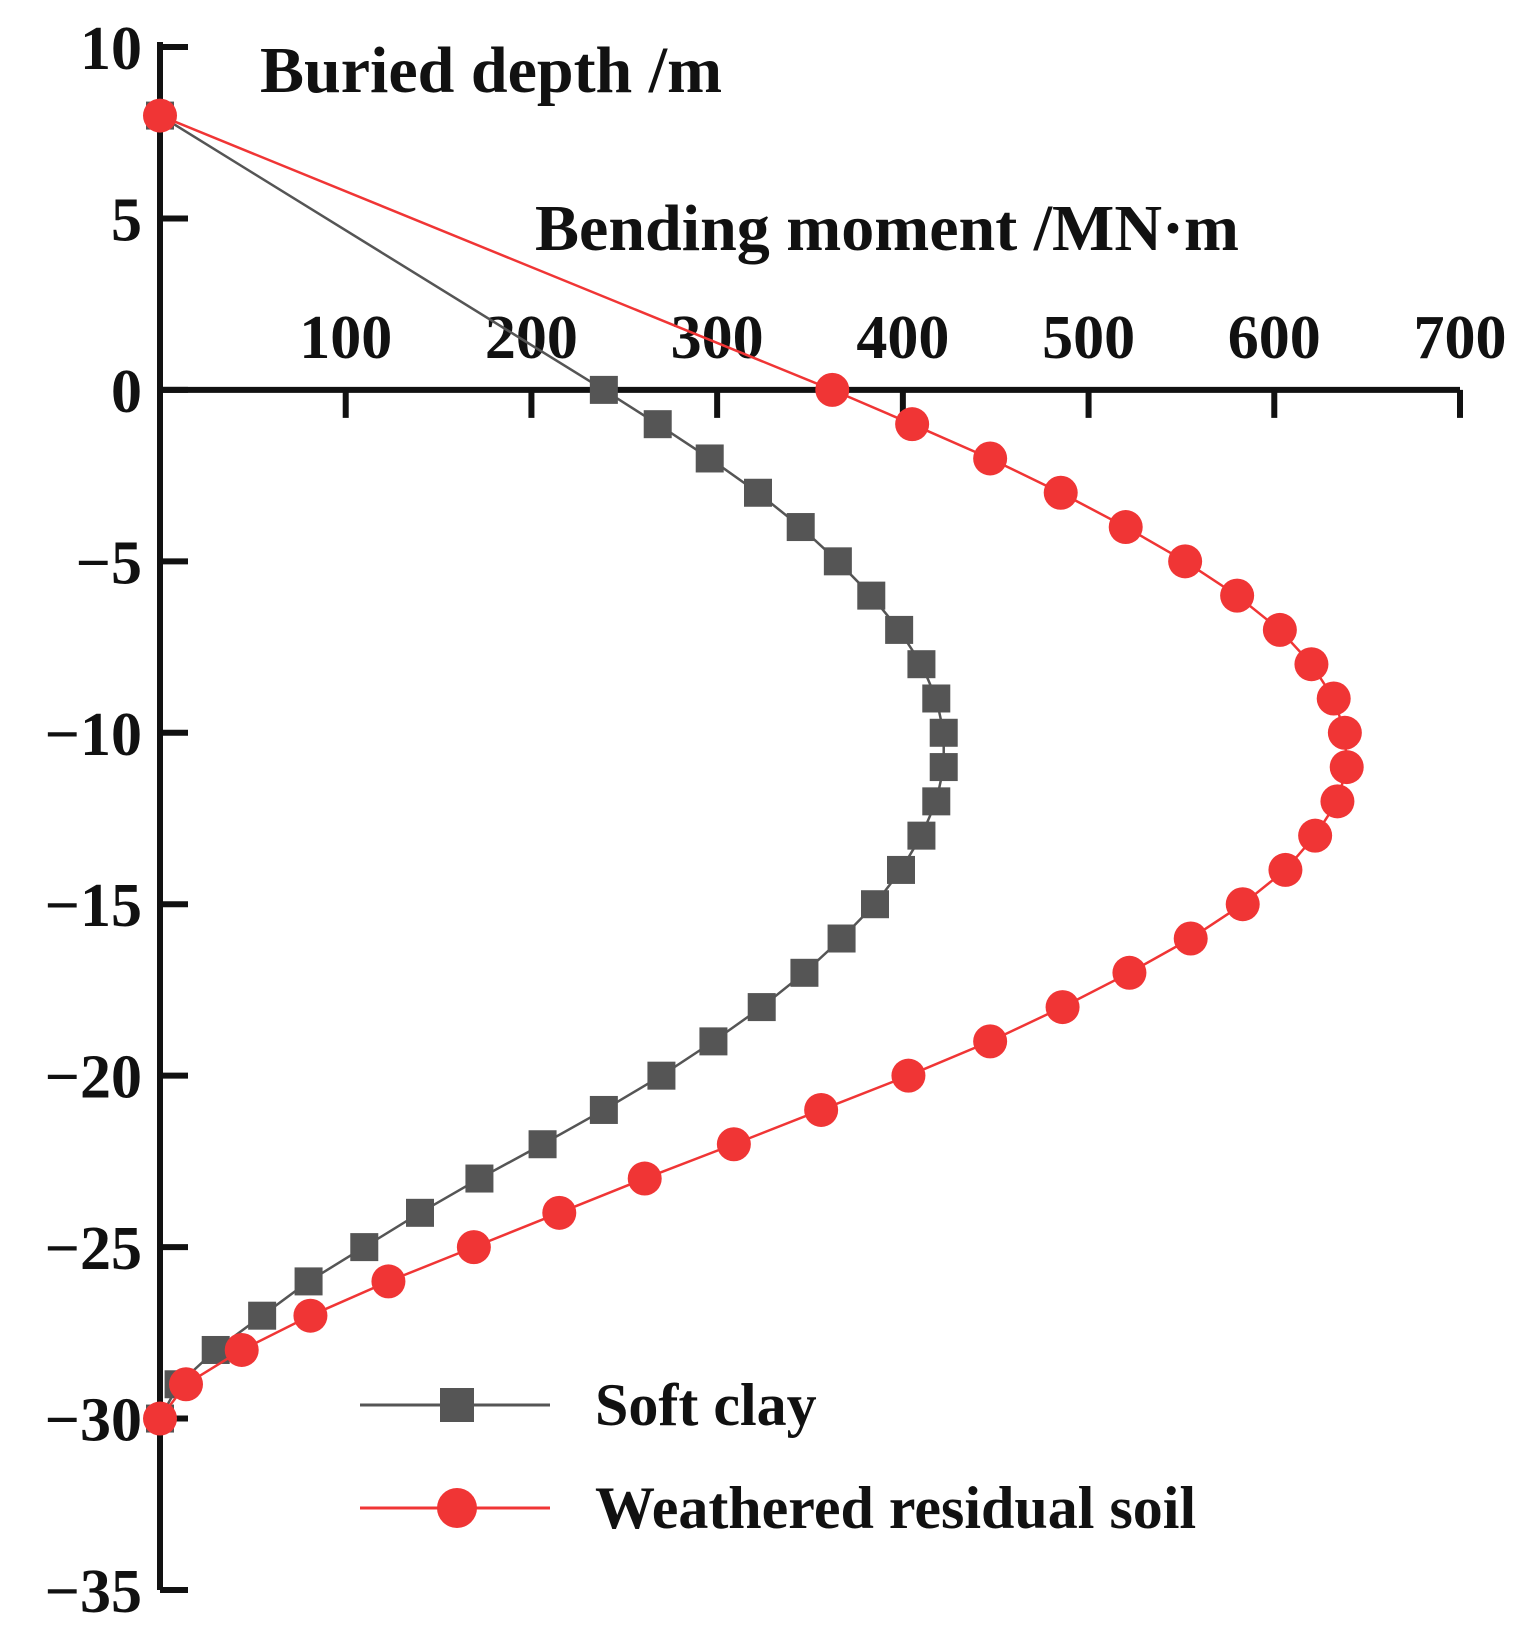 The width and height of the screenshot is (1535, 1626). Describe the element at coordinates (457, 1508) in the screenshot. I see `legend-marker-circle` at that location.